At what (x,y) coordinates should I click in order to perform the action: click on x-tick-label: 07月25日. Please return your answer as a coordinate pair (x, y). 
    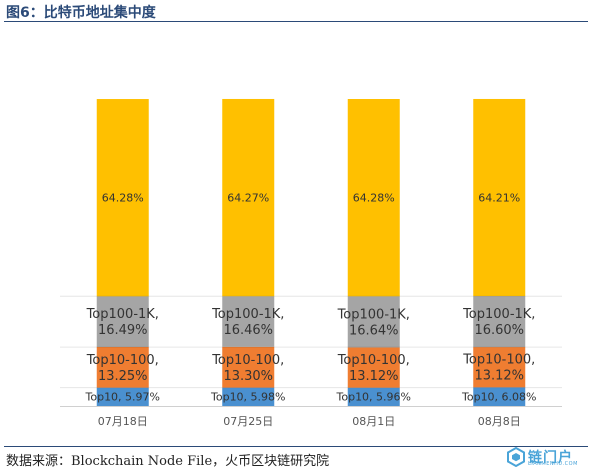
    Looking at the image, I should click on (248, 421).